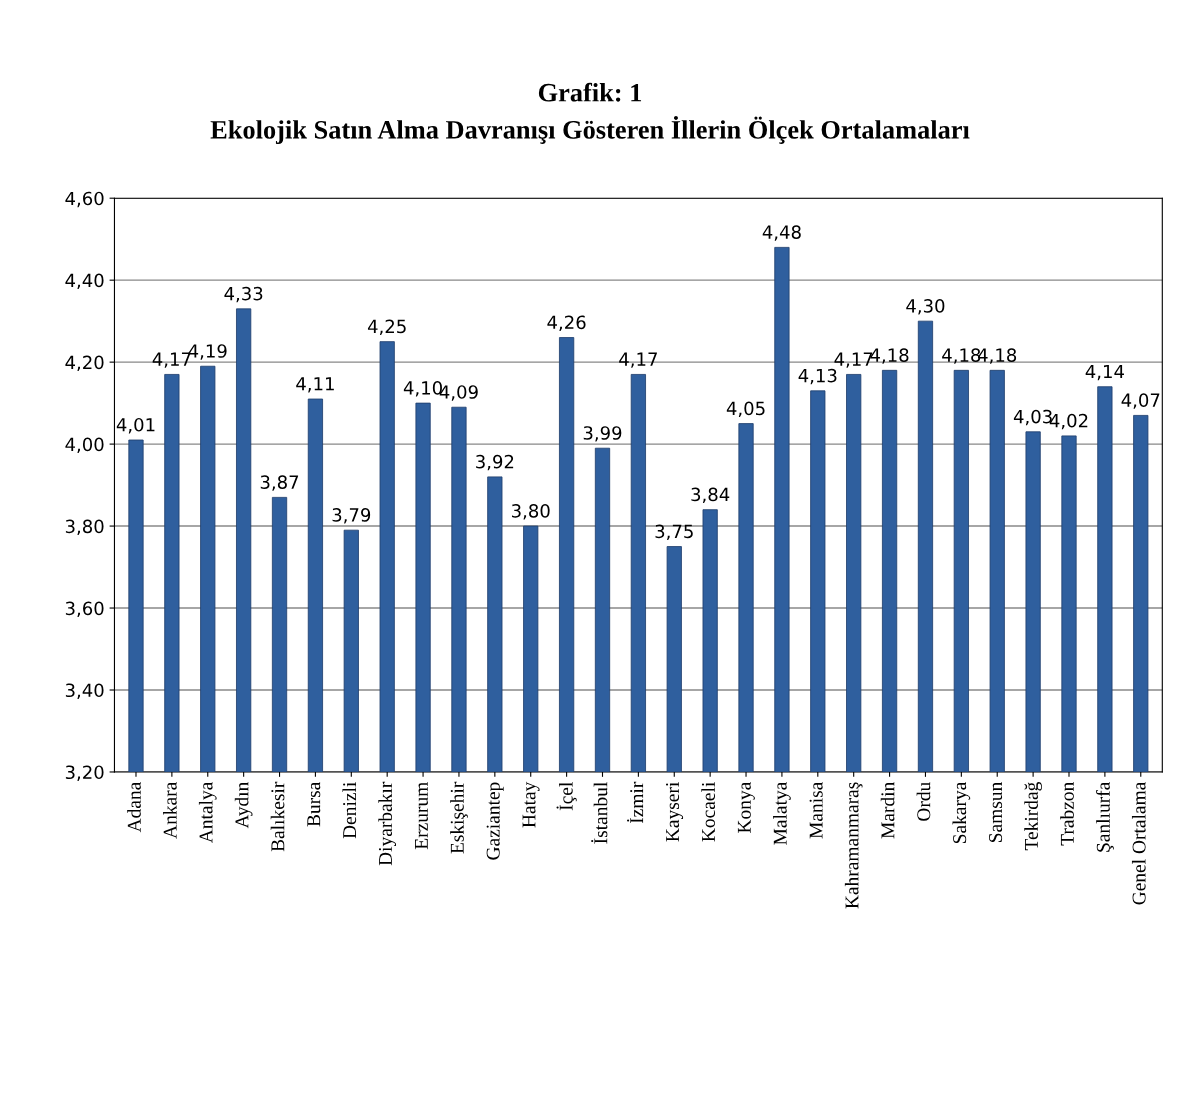  I want to click on data-label: 4,26, so click(566, 323).